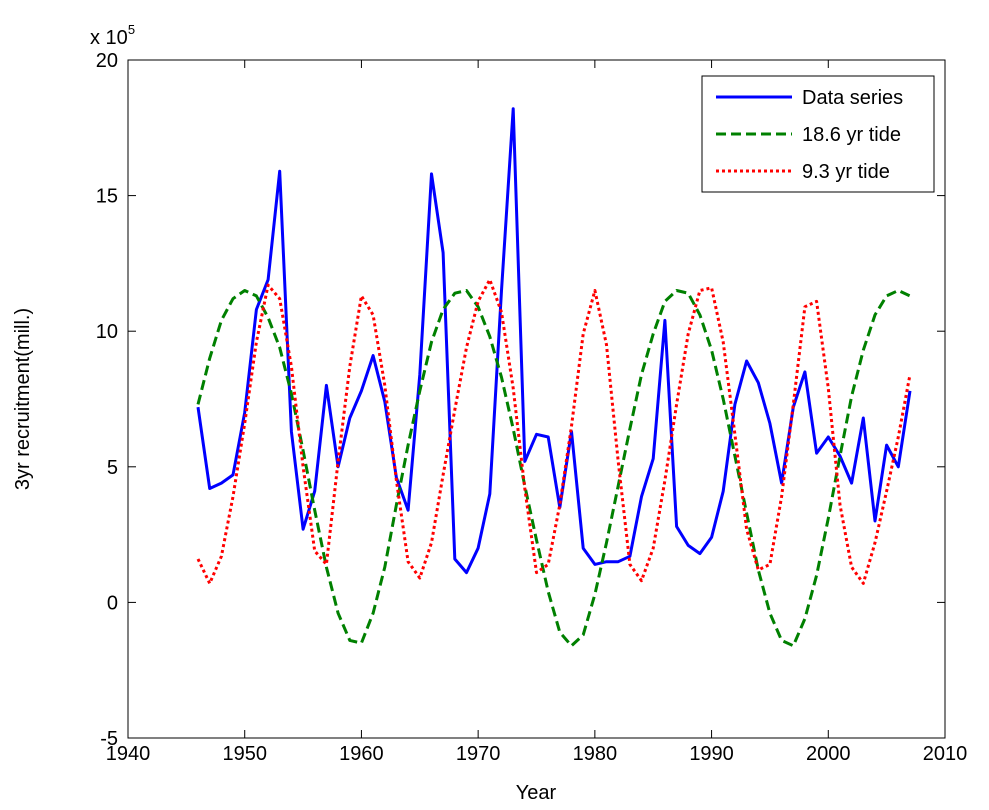  What do you see at coordinates (107, 332) in the screenshot?
I see `y-tick-label: 10` at bounding box center [107, 332].